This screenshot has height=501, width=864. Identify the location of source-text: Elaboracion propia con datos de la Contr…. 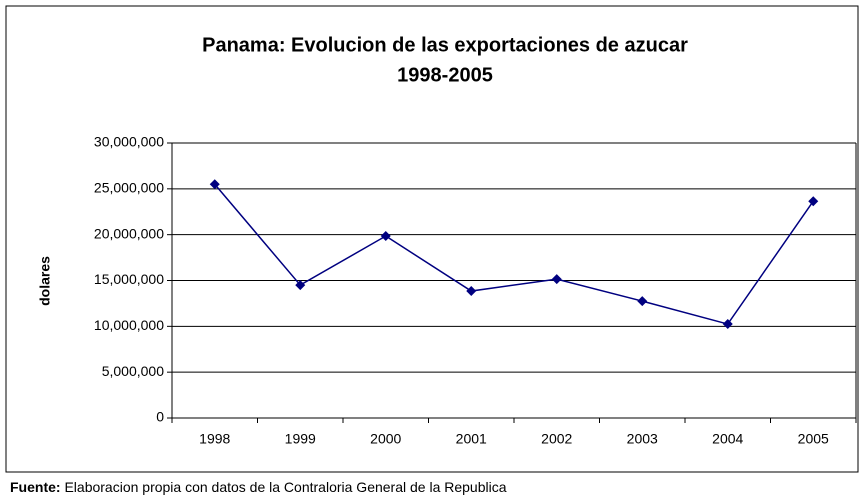
(285, 487).